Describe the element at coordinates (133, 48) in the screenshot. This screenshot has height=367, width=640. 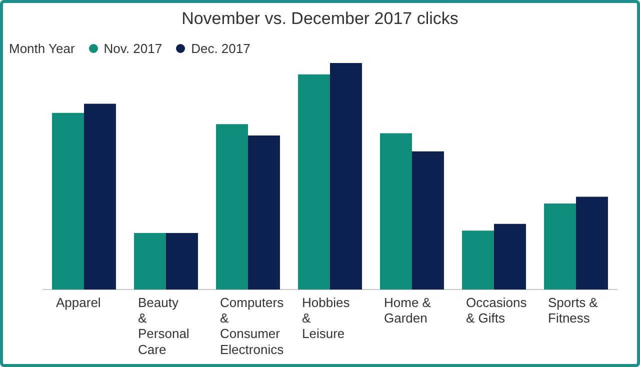
I see `legend-label: Nov. 2017` at that location.